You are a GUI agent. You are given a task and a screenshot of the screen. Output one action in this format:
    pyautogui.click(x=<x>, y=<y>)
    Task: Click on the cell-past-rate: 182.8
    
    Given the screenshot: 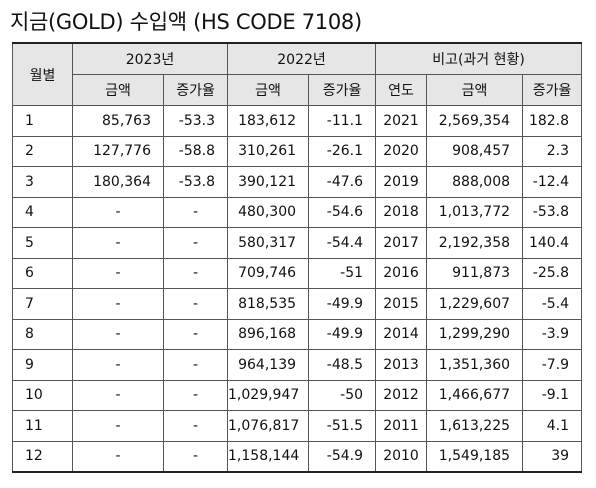 What is the action you would take?
    pyautogui.click(x=552, y=121)
    